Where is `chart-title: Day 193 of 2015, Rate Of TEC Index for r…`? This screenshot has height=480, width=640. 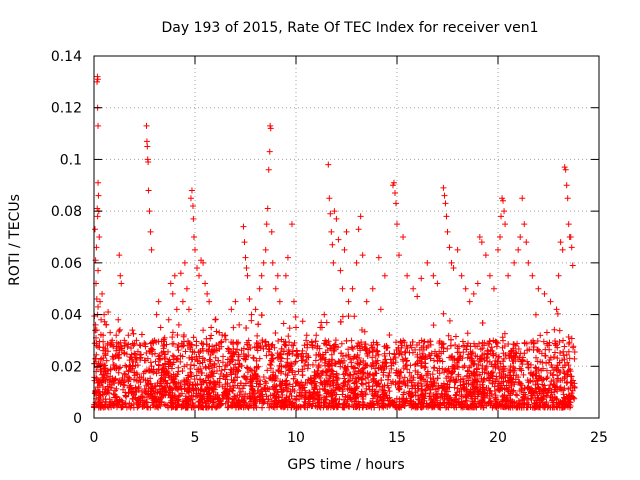
chart-title: Day 193 of 2015, Rate Of TEC Index for r… is located at coordinates (349, 28).